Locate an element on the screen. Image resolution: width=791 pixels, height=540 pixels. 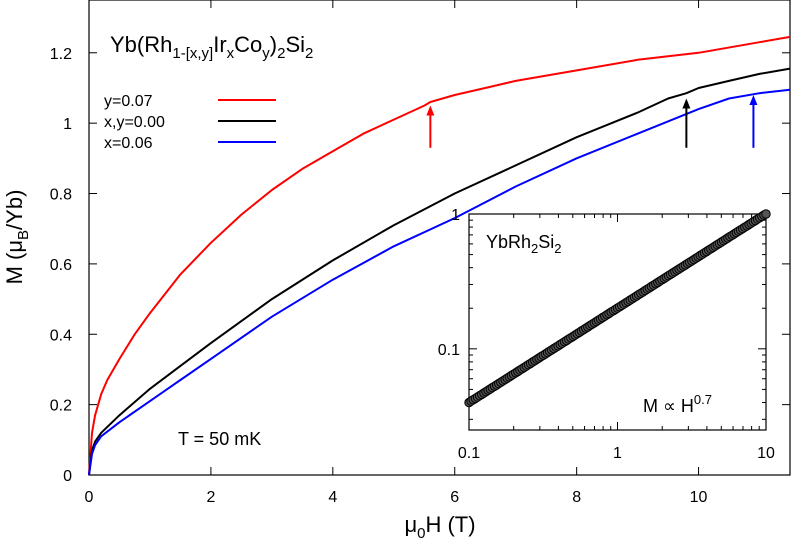
x-axis-label: μ0H (T) is located at coordinates (439, 526).